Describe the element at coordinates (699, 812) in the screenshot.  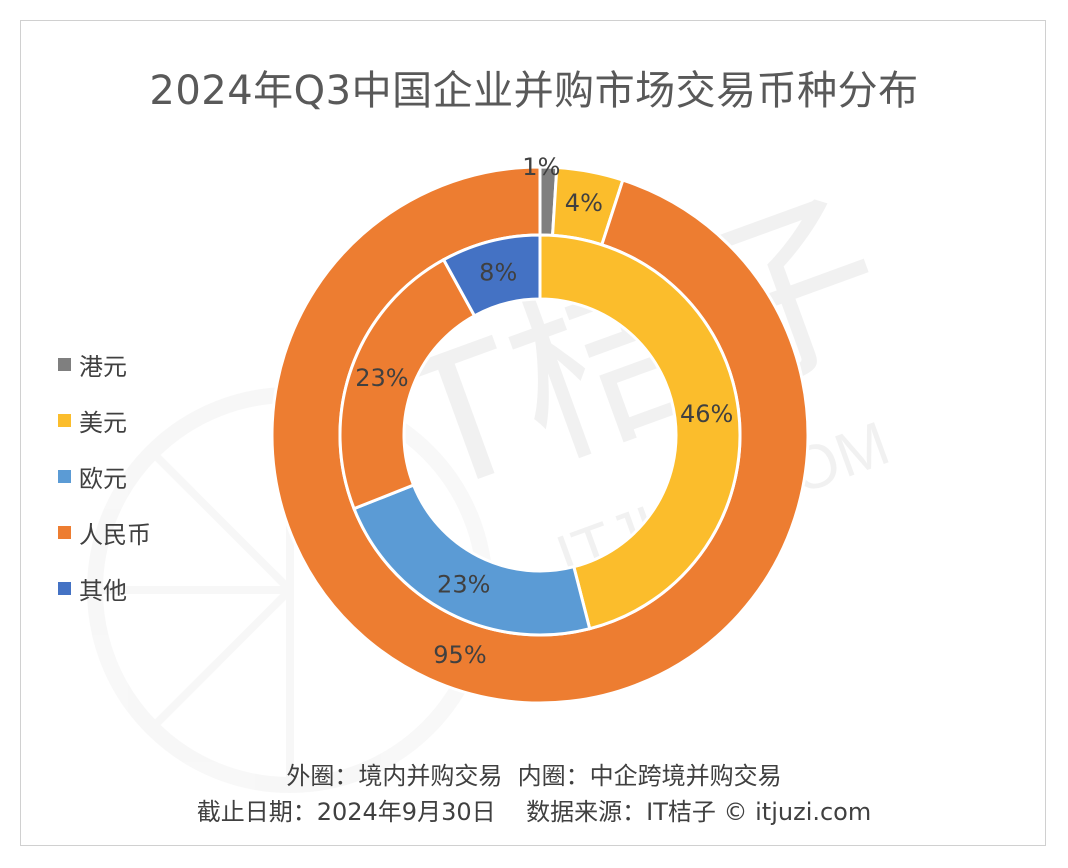
I see `footer-source: 数据来源：IT桔子 © itjuzi.com` at that location.